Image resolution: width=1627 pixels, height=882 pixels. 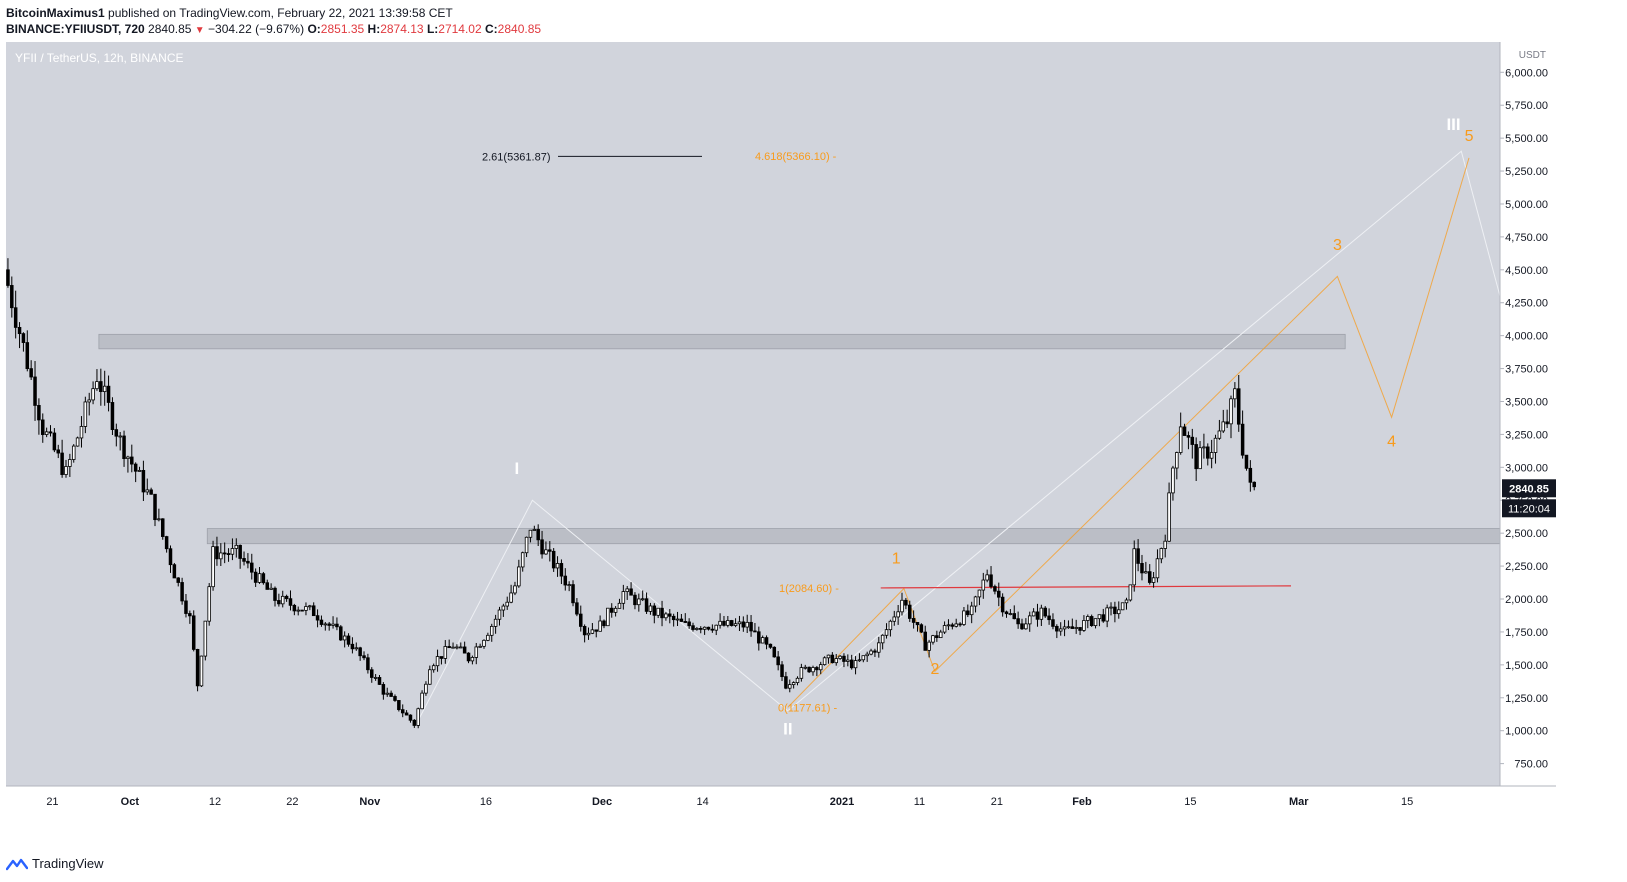 I want to click on low-label: L:, so click(x=432, y=29).